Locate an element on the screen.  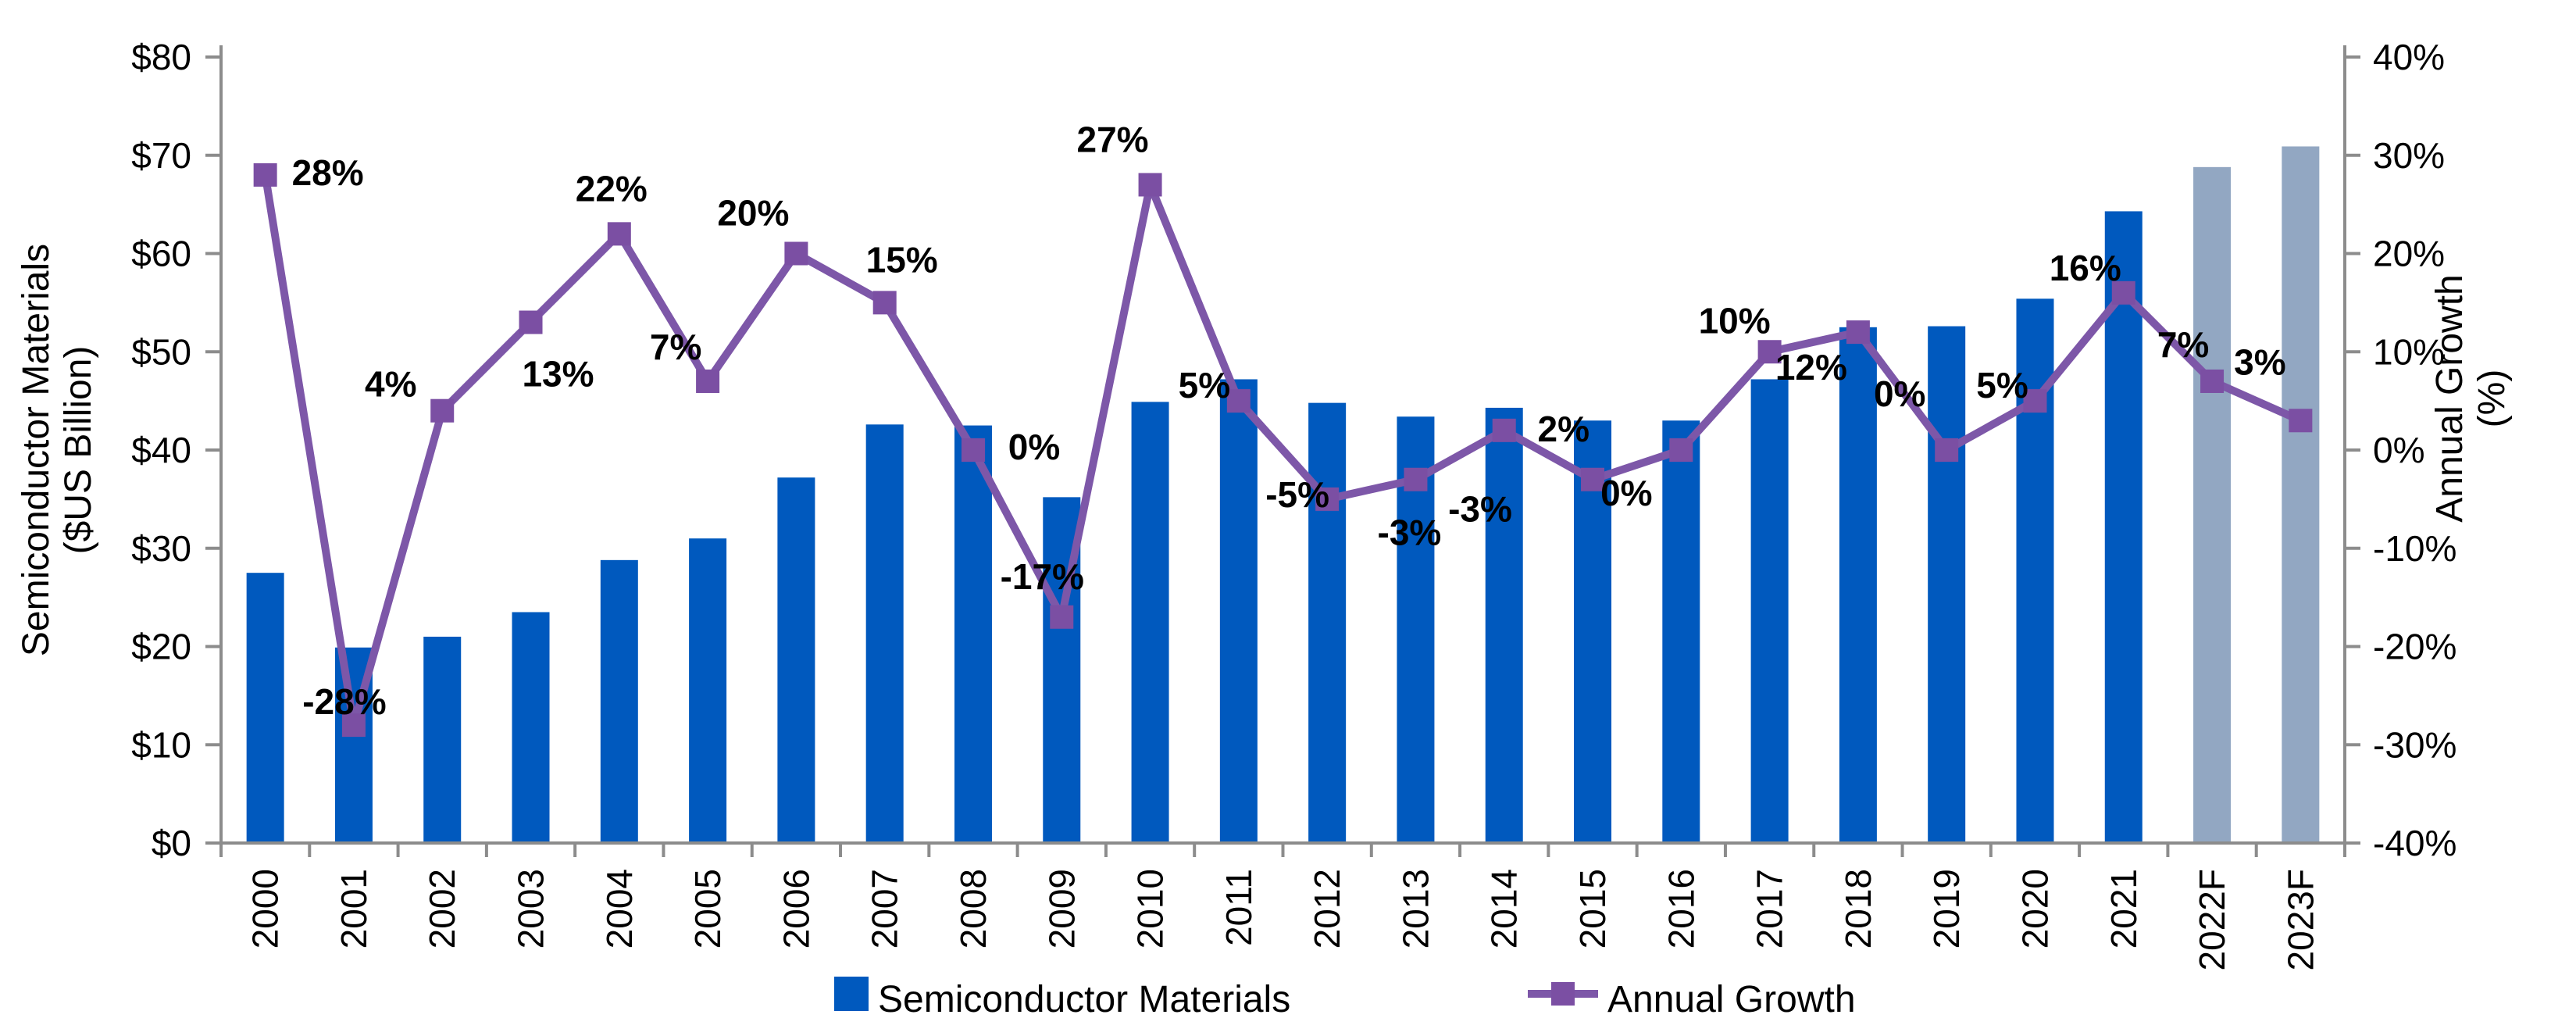
x-tick-label-2014: 2014 is located at coordinates (1504, 908).